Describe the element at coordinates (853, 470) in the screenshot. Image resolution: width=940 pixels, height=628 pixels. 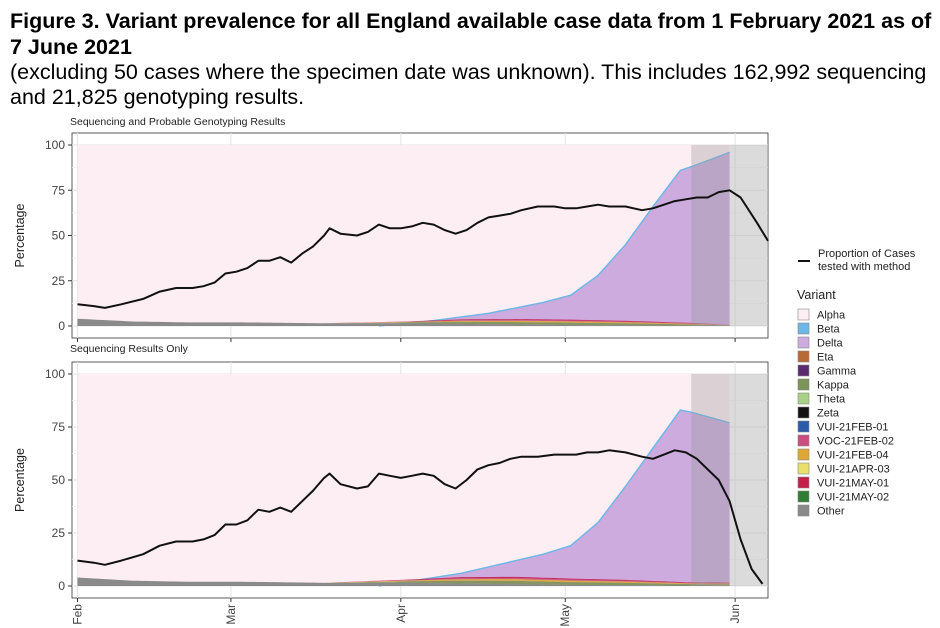
I see `legend-item-label: VUI-21APR-03` at that location.